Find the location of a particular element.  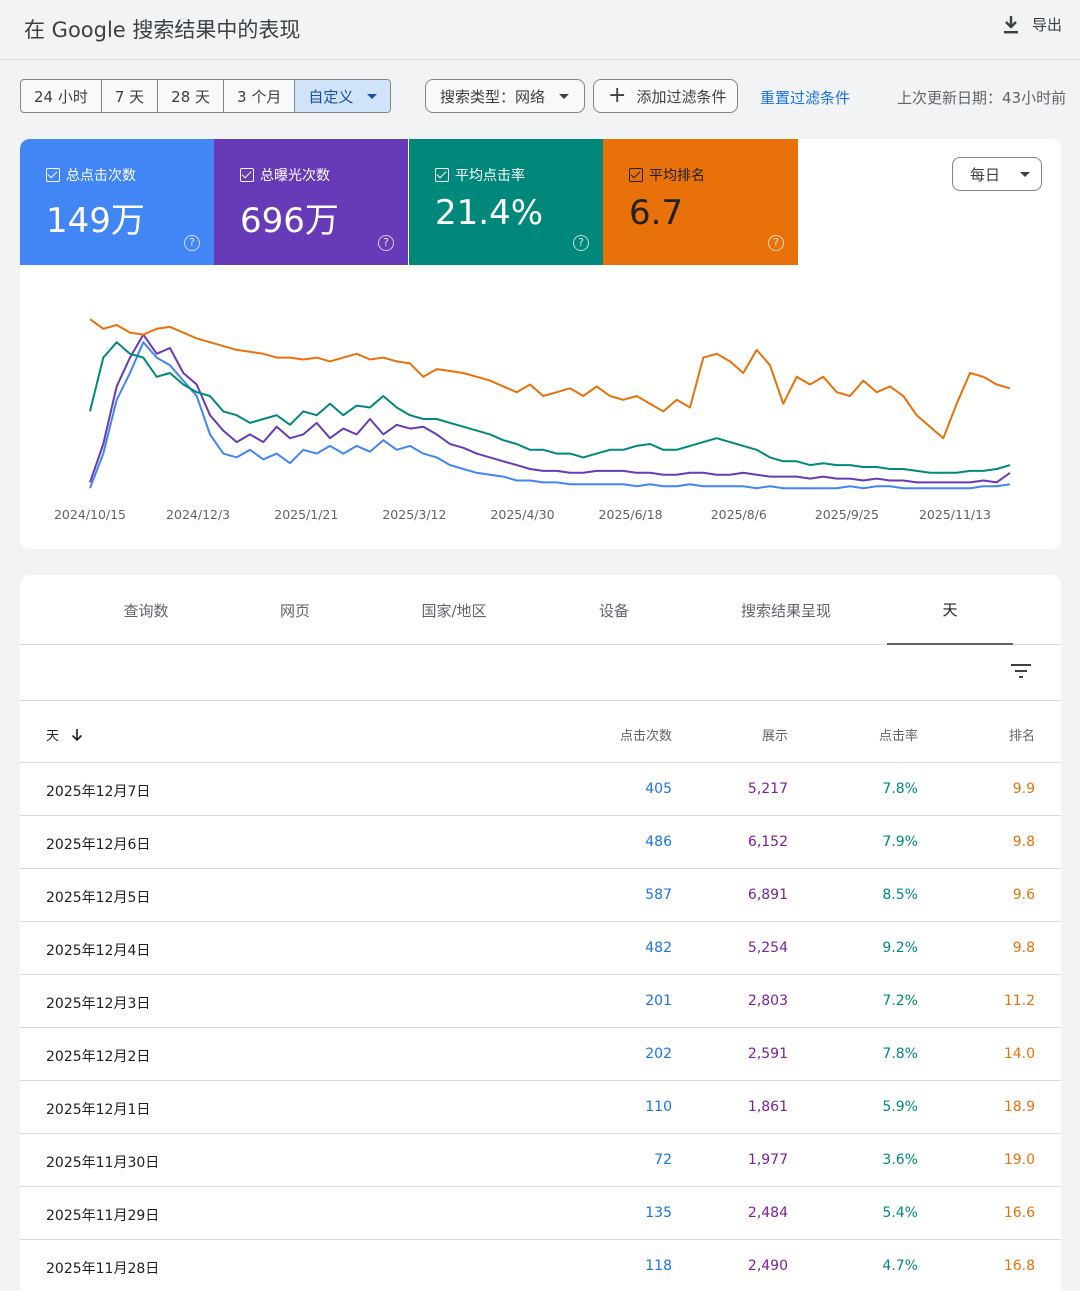

tab-days: 天 is located at coordinates (950, 610).